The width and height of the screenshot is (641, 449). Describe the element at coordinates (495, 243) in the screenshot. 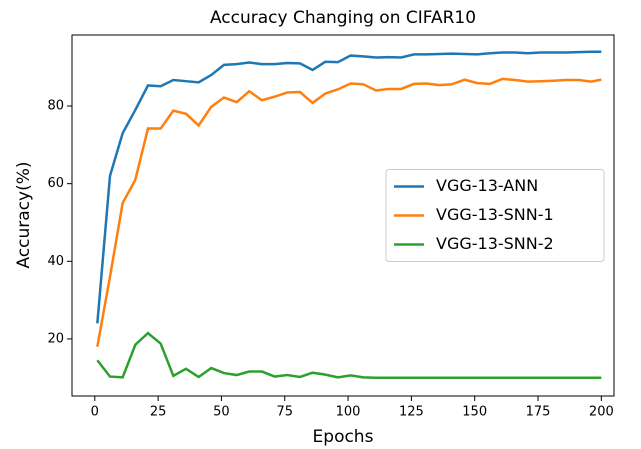

I see `legend-label: VGG-13-SNN-2` at that location.